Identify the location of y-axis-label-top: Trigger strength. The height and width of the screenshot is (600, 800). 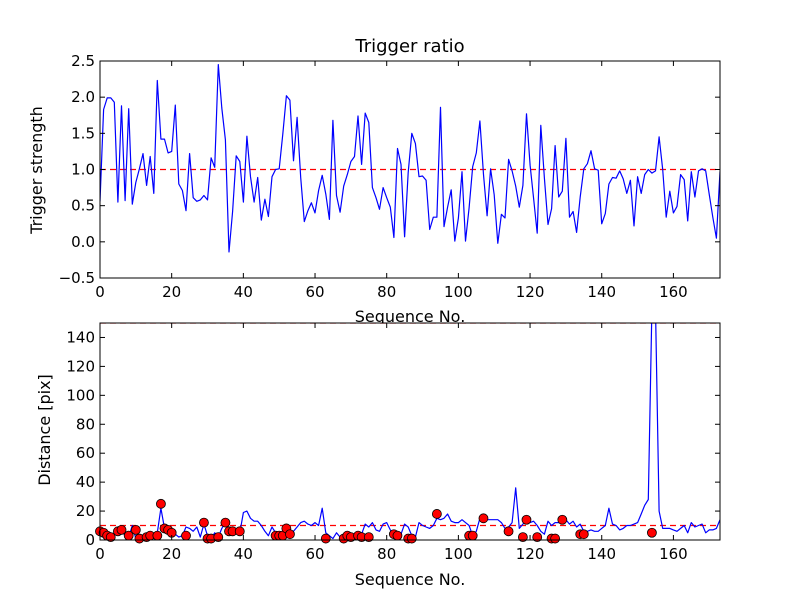
(36, 170).